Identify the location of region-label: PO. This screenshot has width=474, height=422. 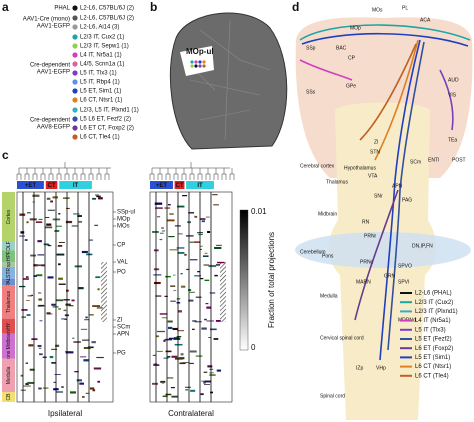
(121, 273).